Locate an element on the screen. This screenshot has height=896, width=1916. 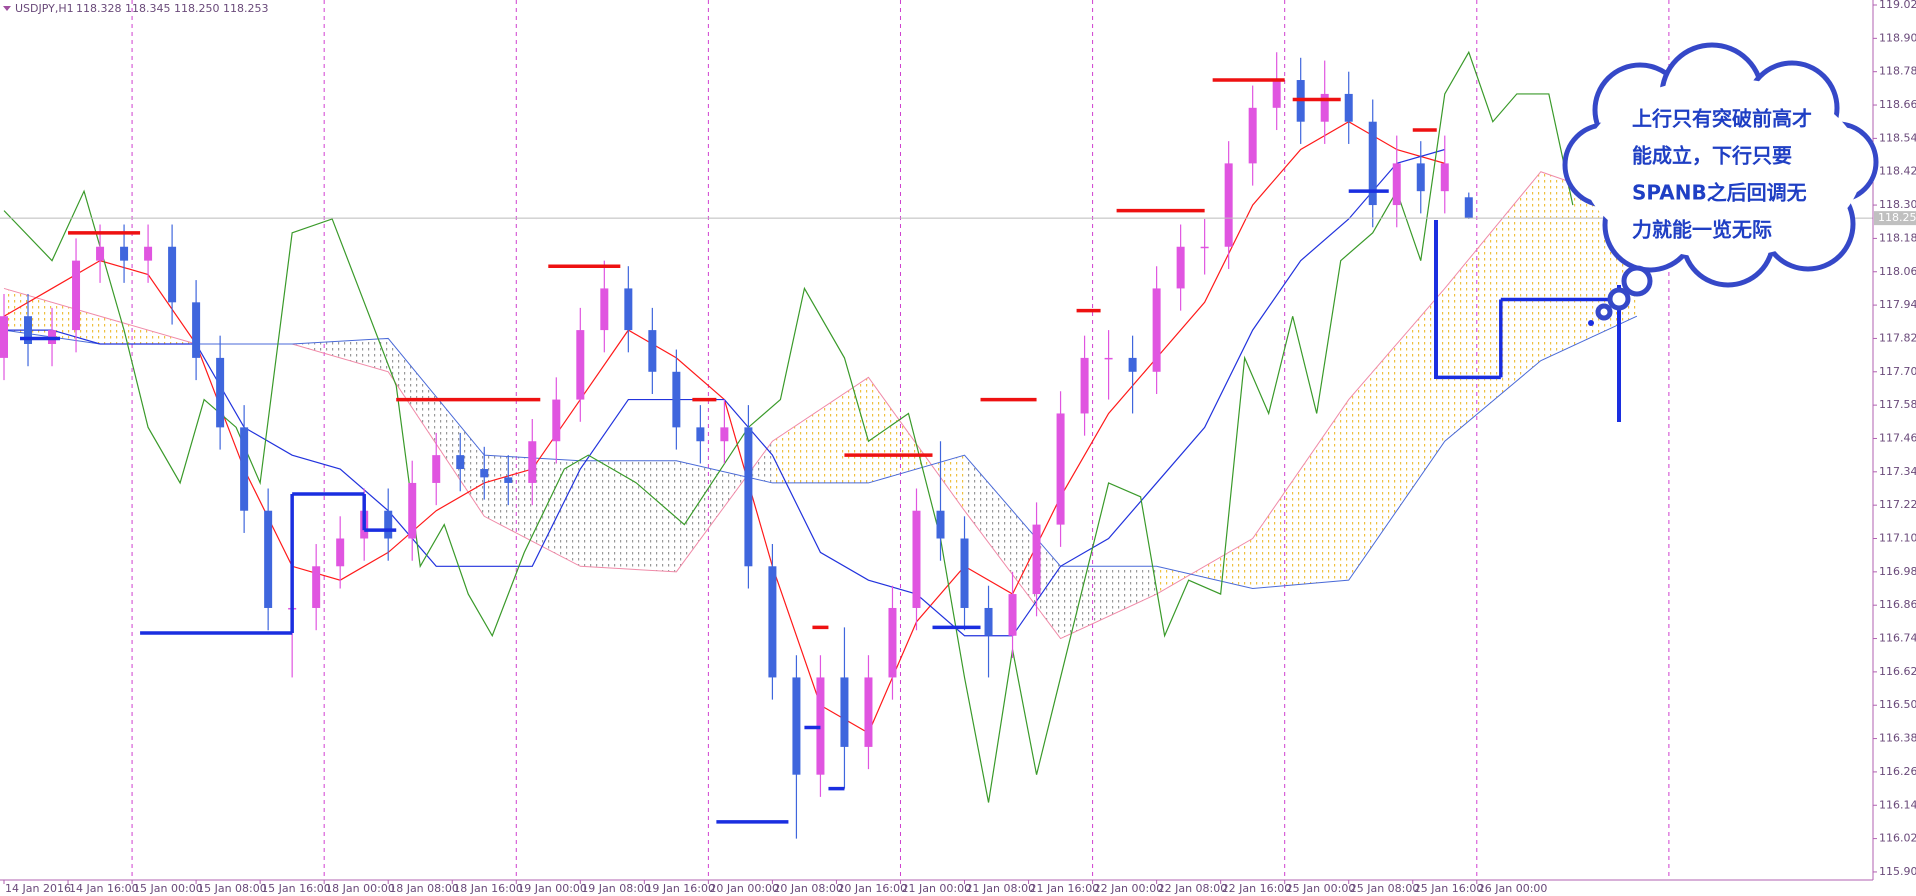
y-tick-label: 119.020 is located at coordinates (1897, 5).